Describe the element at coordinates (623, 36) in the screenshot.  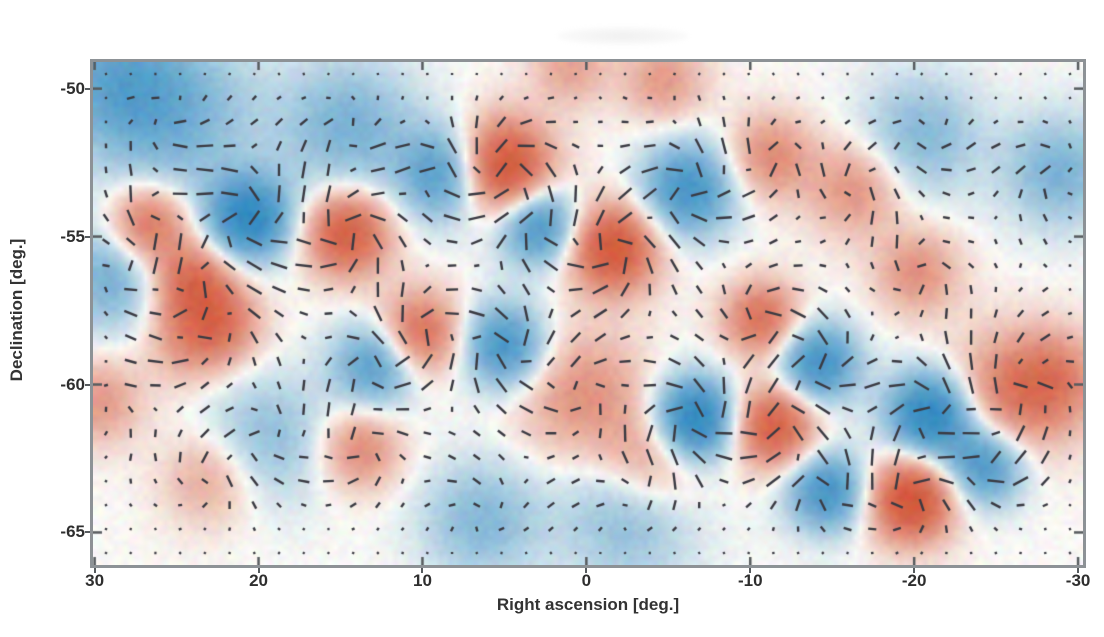
I see `faint-watermark-smudge` at that location.